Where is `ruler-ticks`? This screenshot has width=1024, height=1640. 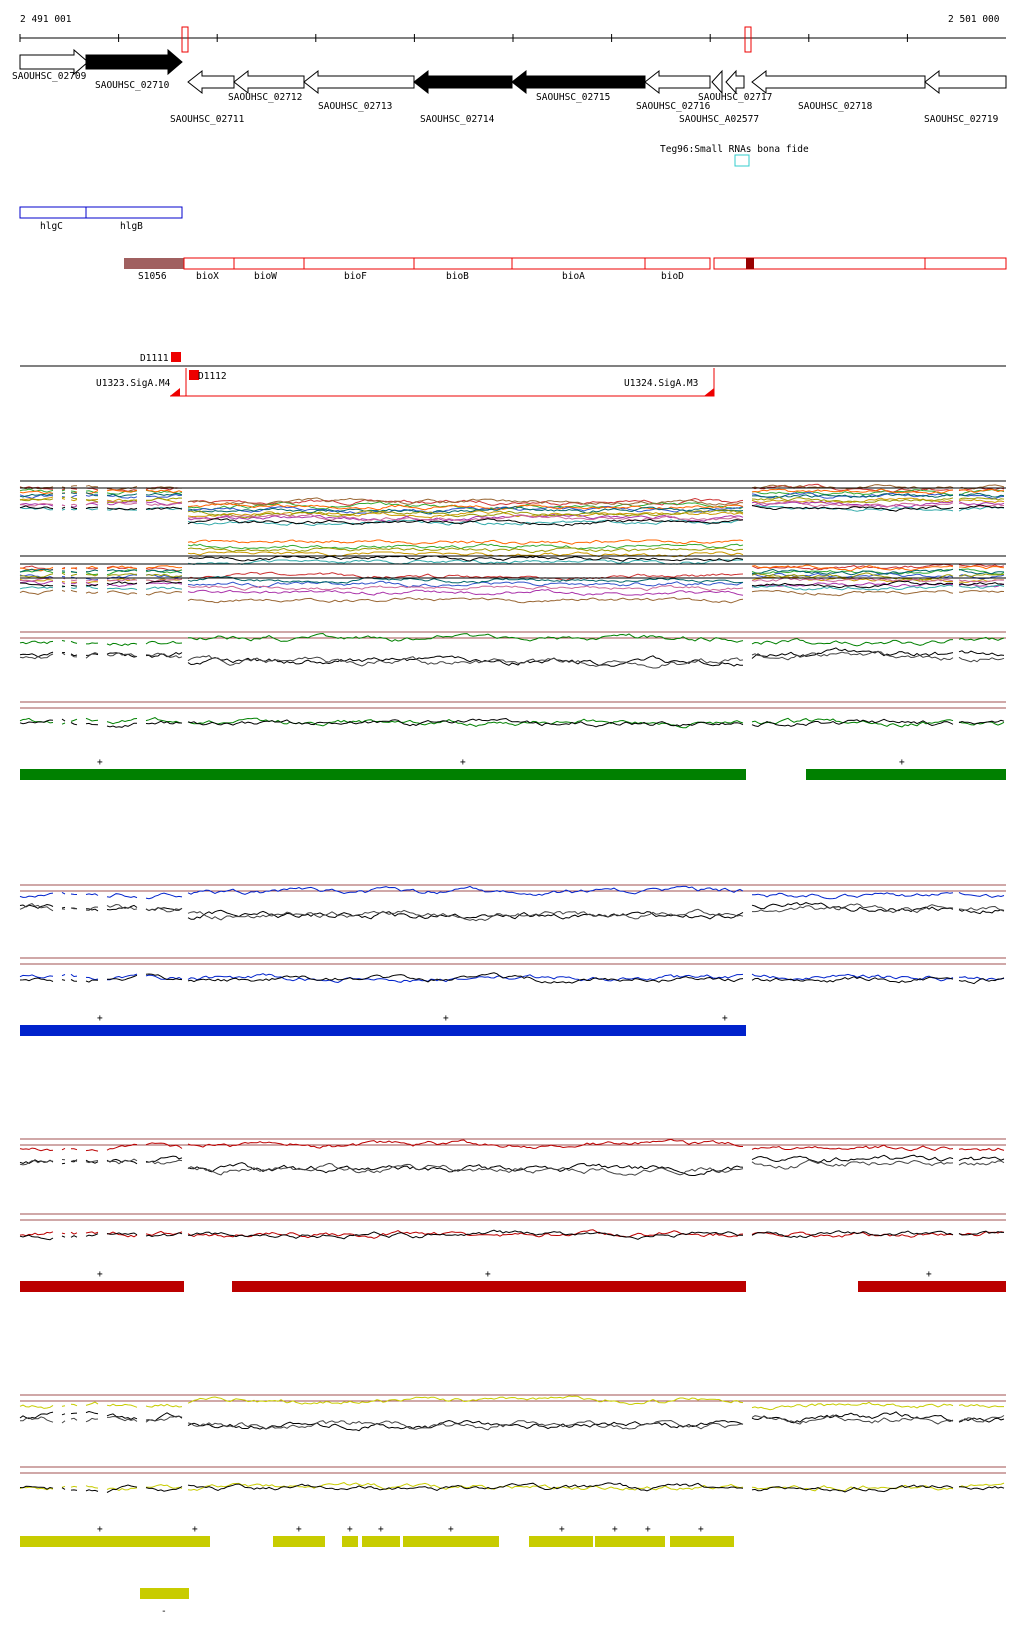 ruler-ticks is located at coordinates (463, 38).